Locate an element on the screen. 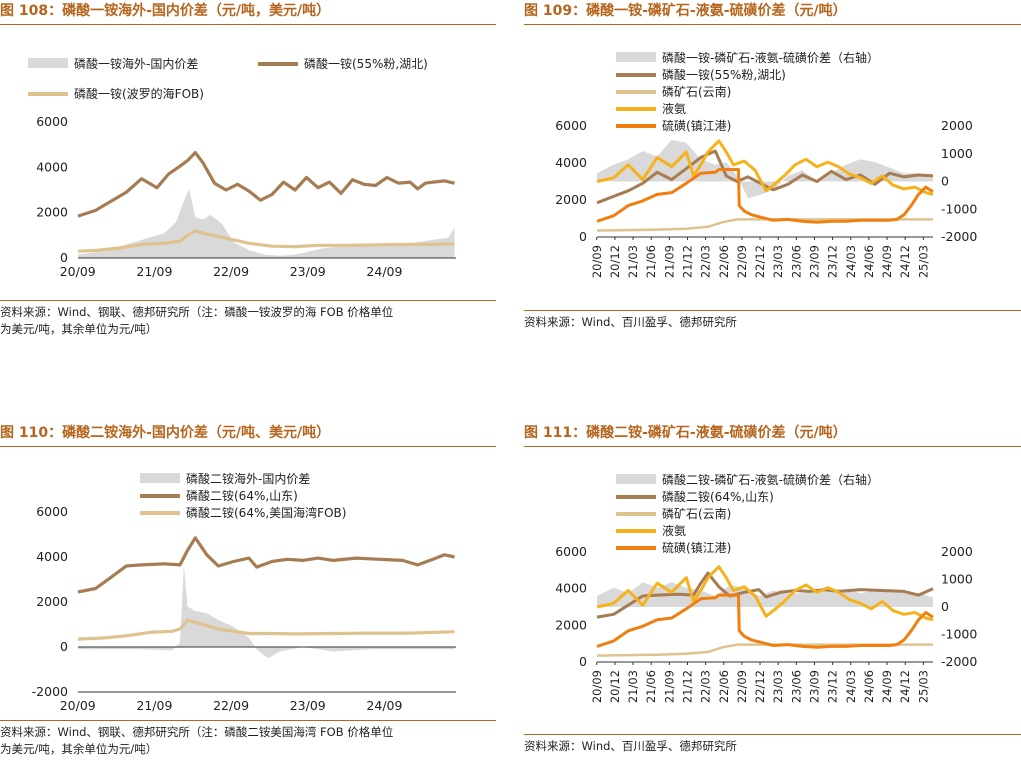 The width and height of the screenshot is (1021, 766). legend-label-0: 磷酸一铵-磷矿石-液氨-硫磺价差（右轴） is located at coordinates (770, 57).